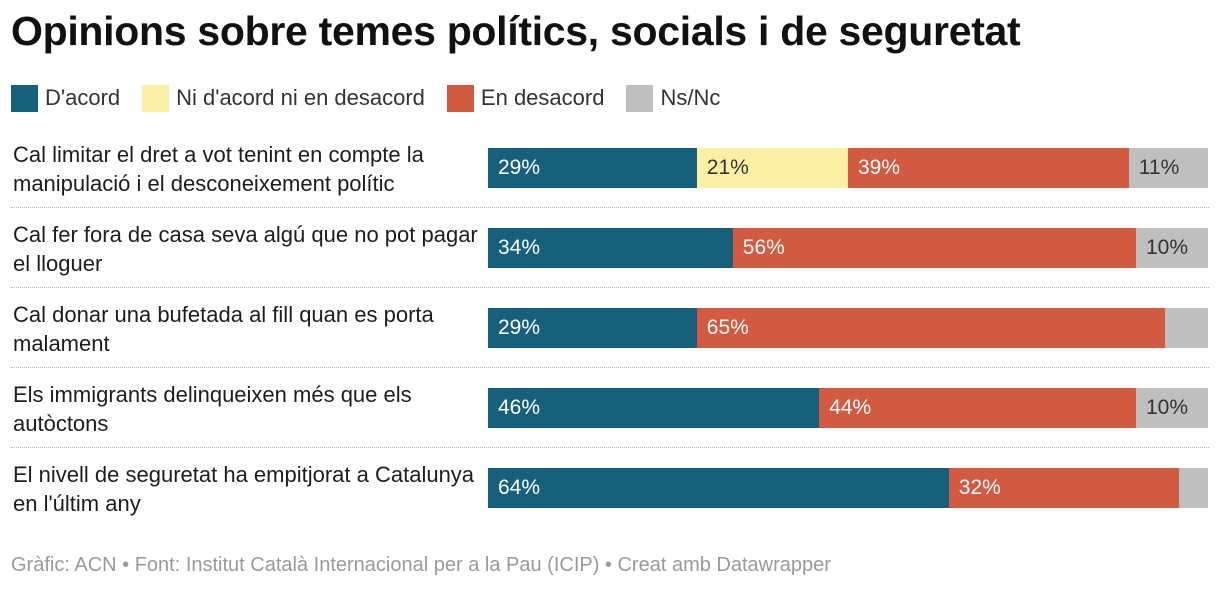  I want to click on legend-swatch-desacord, so click(460, 98).